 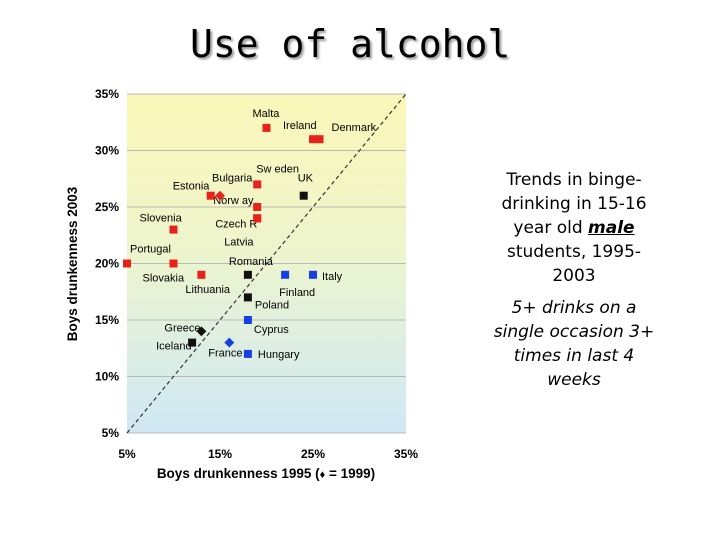 I want to click on slide-title: Use of alcohol, so click(x=350, y=44).